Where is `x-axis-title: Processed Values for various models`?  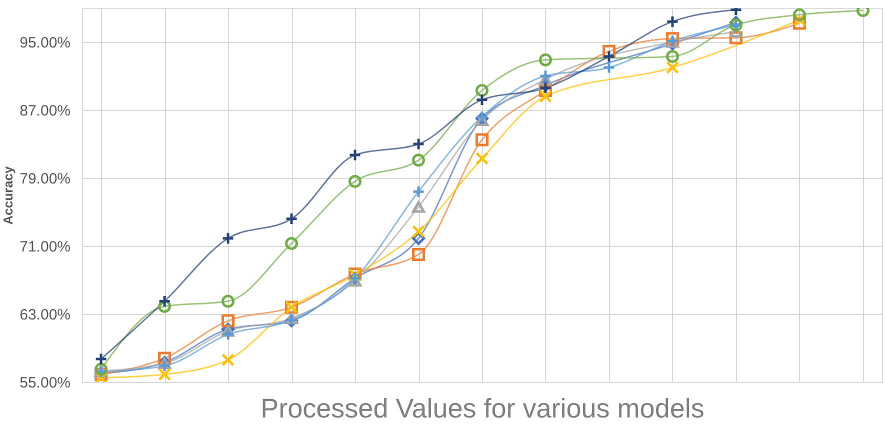 x-axis-title: Processed Values for various models is located at coordinates (482, 409).